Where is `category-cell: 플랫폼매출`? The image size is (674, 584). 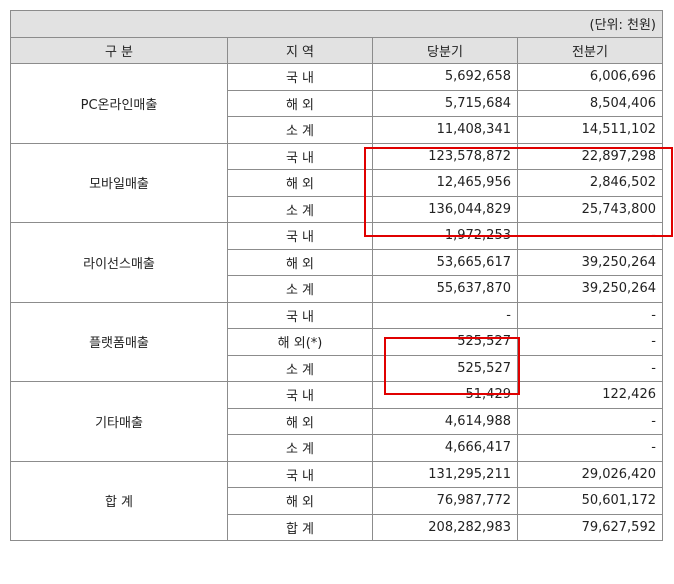 category-cell: 플랫폼매출 is located at coordinates (119, 341).